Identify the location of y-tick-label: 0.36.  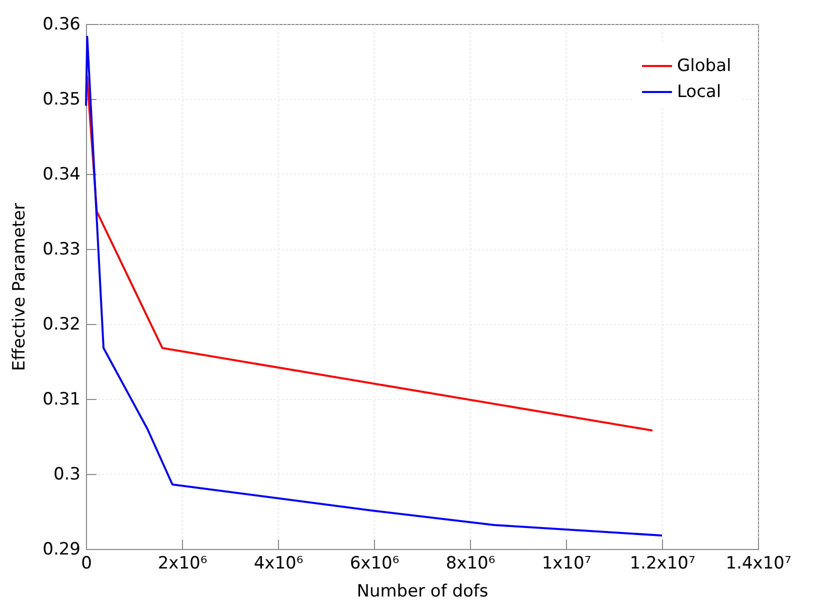
(61, 24).